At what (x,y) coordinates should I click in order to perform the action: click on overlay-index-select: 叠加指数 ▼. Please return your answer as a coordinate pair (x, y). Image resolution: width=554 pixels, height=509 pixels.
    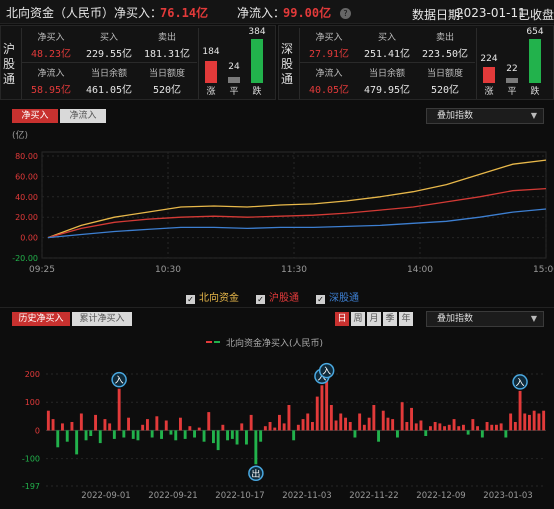
    Looking at the image, I should click on (485, 116).